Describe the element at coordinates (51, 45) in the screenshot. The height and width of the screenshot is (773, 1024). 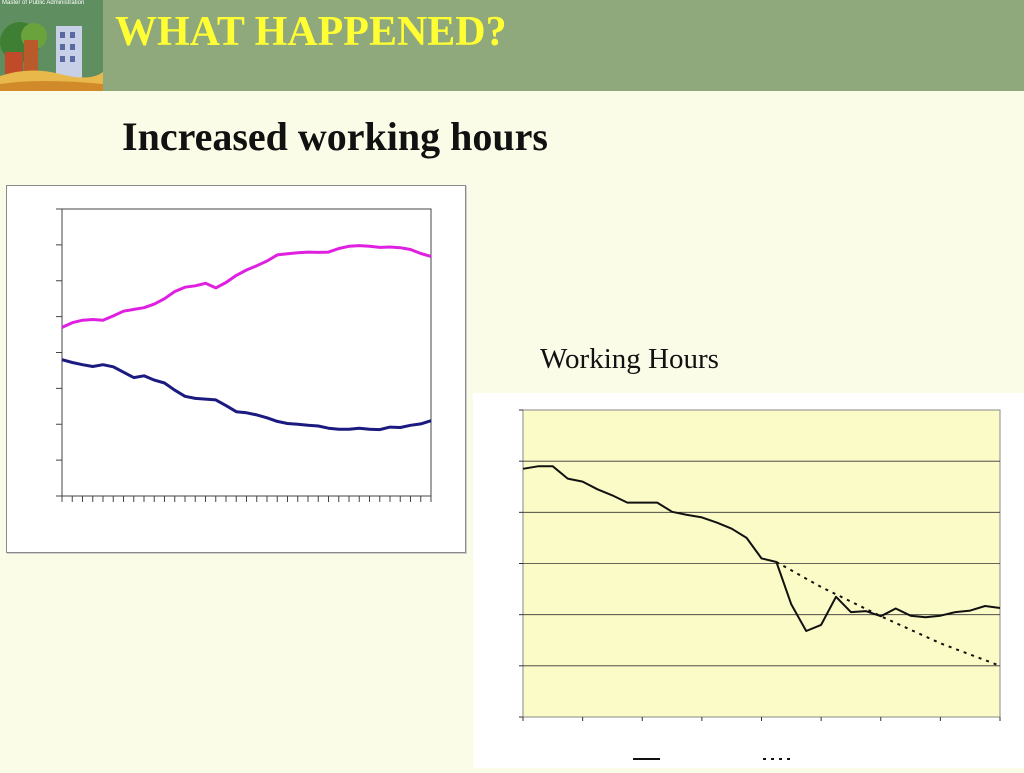
I see `logo: Master of Public Administration` at that location.